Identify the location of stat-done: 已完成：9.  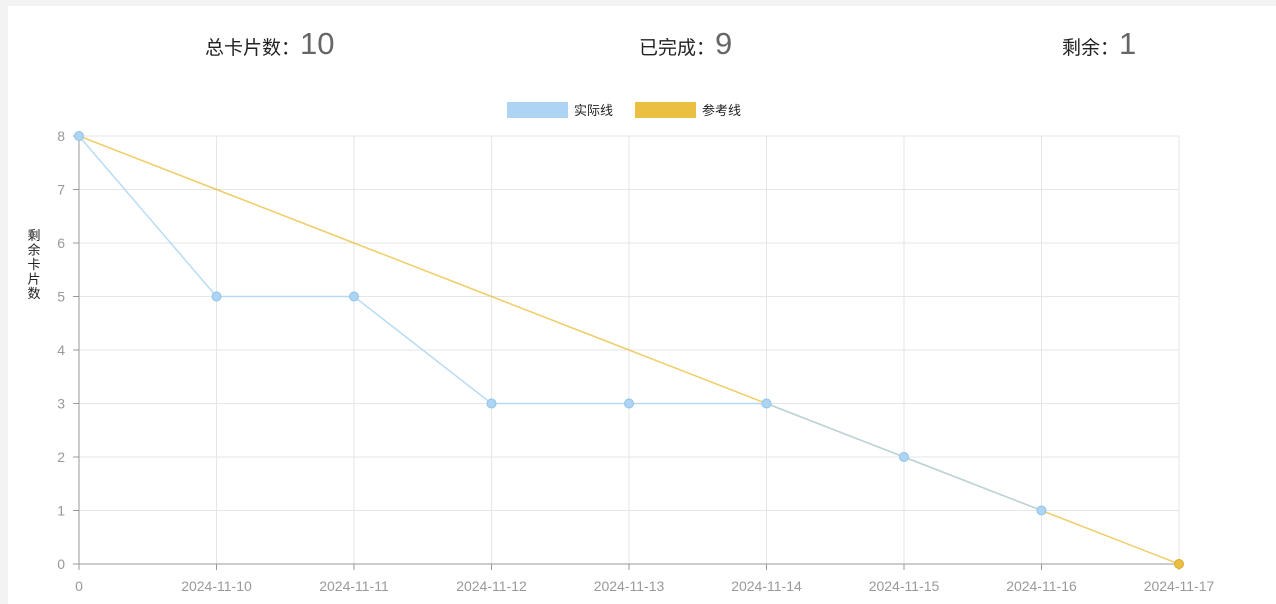
(685, 44).